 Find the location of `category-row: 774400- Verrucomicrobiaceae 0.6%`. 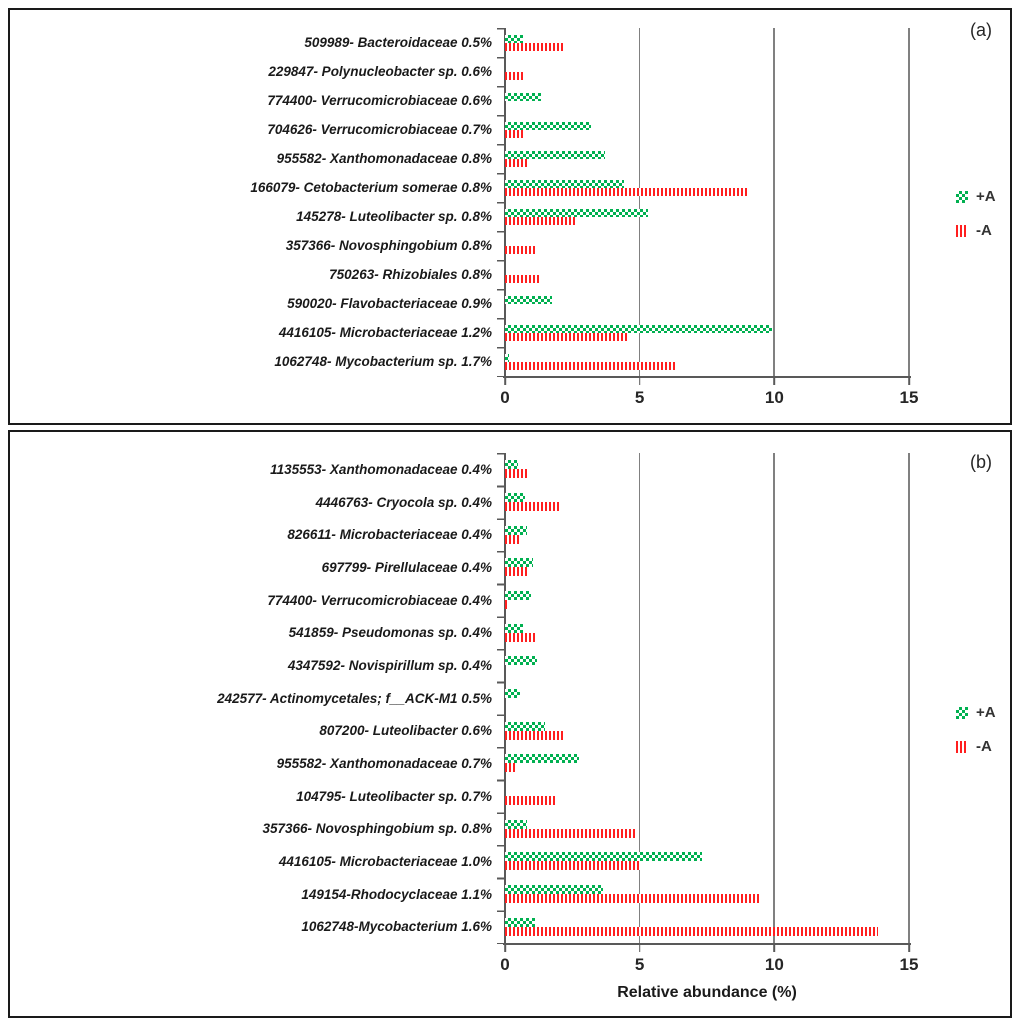

category-row: 774400- Verrucomicrobiaceae 0.6% is located at coordinates (459, 100).